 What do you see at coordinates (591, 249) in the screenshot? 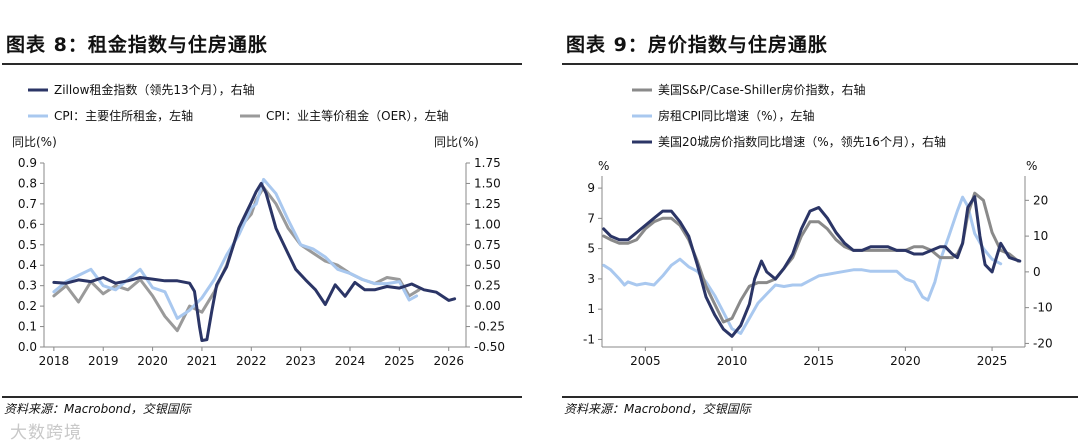
I see `right-left-tick-label: 5` at bounding box center [591, 249].